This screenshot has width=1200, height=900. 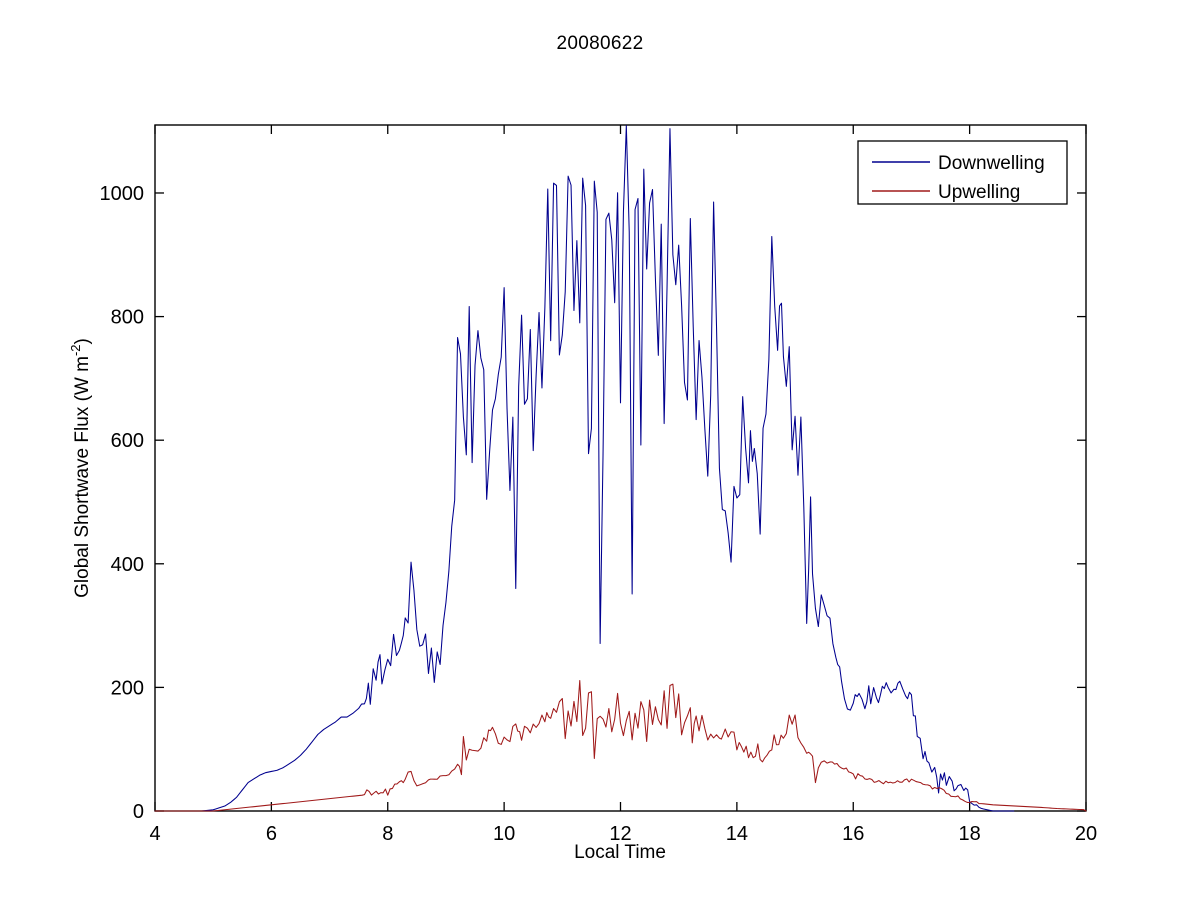 I want to click on x-tick-label: 18, so click(x=970, y=834).